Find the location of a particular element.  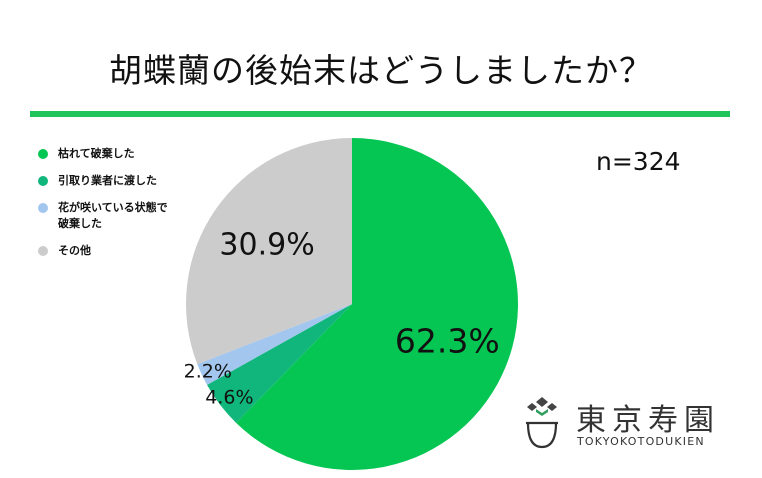

page-title: 胡蝶蘭の後始末はどうしましたか？ is located at coordinates (381, 70).